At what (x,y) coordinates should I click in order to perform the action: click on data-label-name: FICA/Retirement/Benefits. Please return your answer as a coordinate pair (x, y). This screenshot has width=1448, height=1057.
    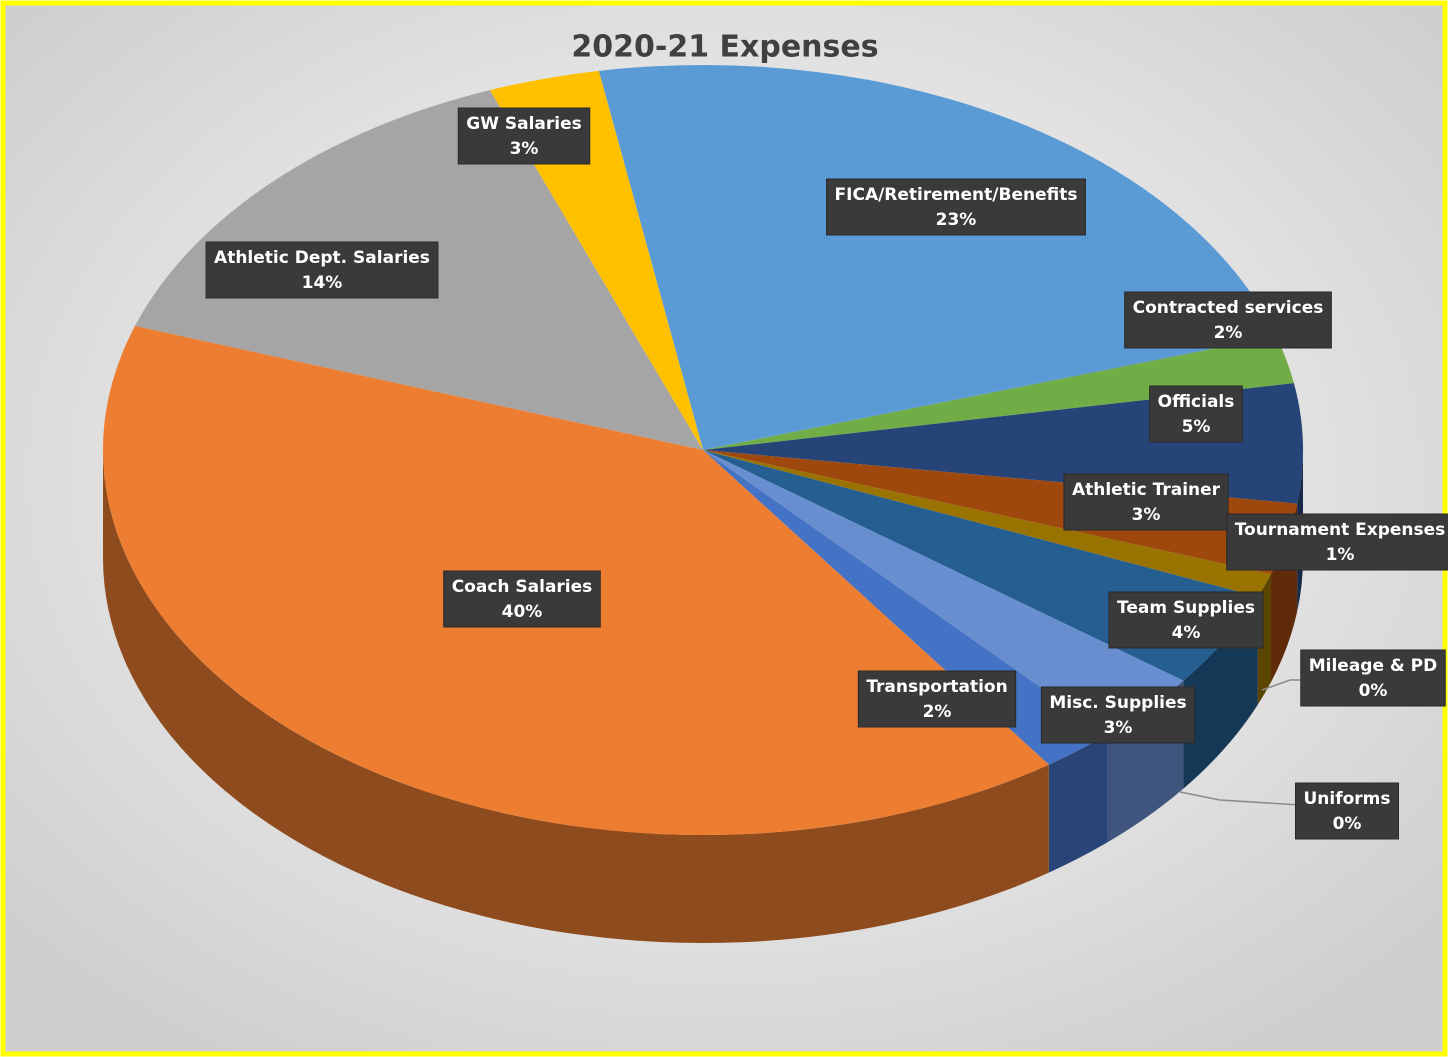
    Looking at the image, I should click on (956, 195).